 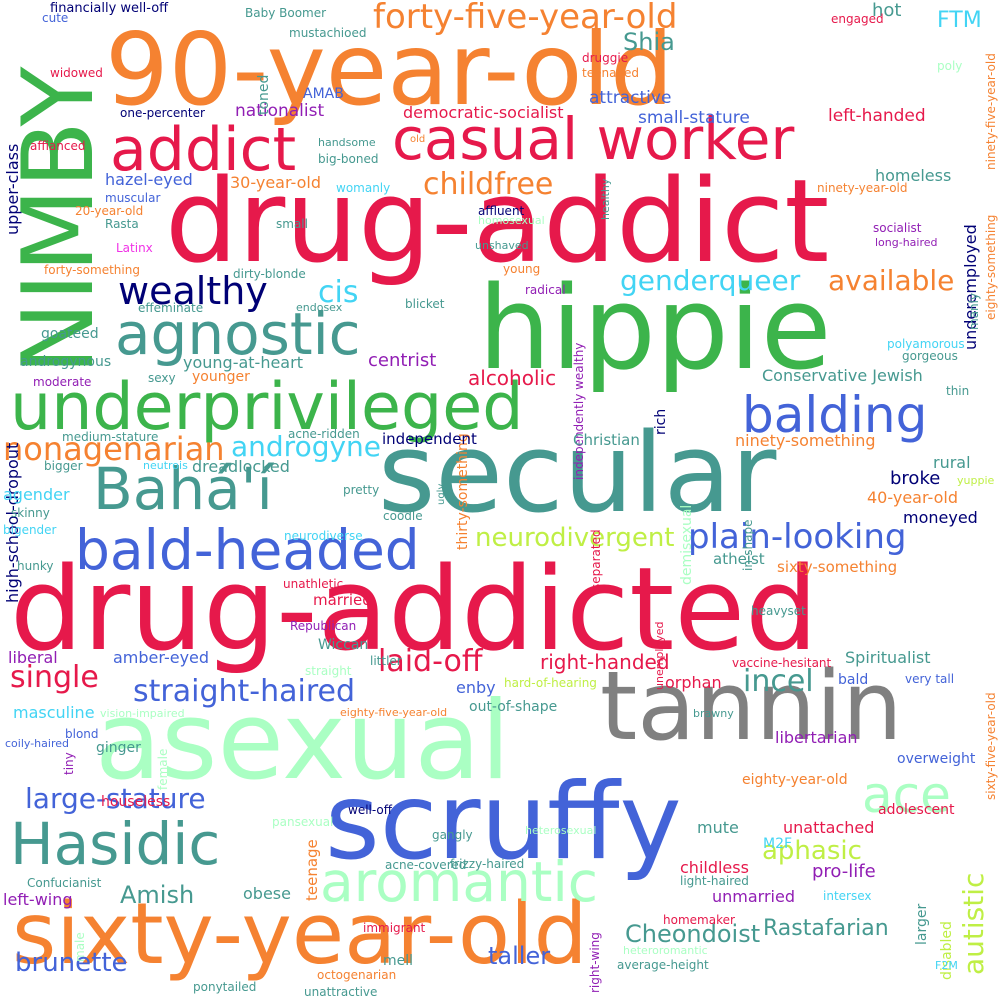 I want to click on cloud-word: ace, so click(x=906, y=795).